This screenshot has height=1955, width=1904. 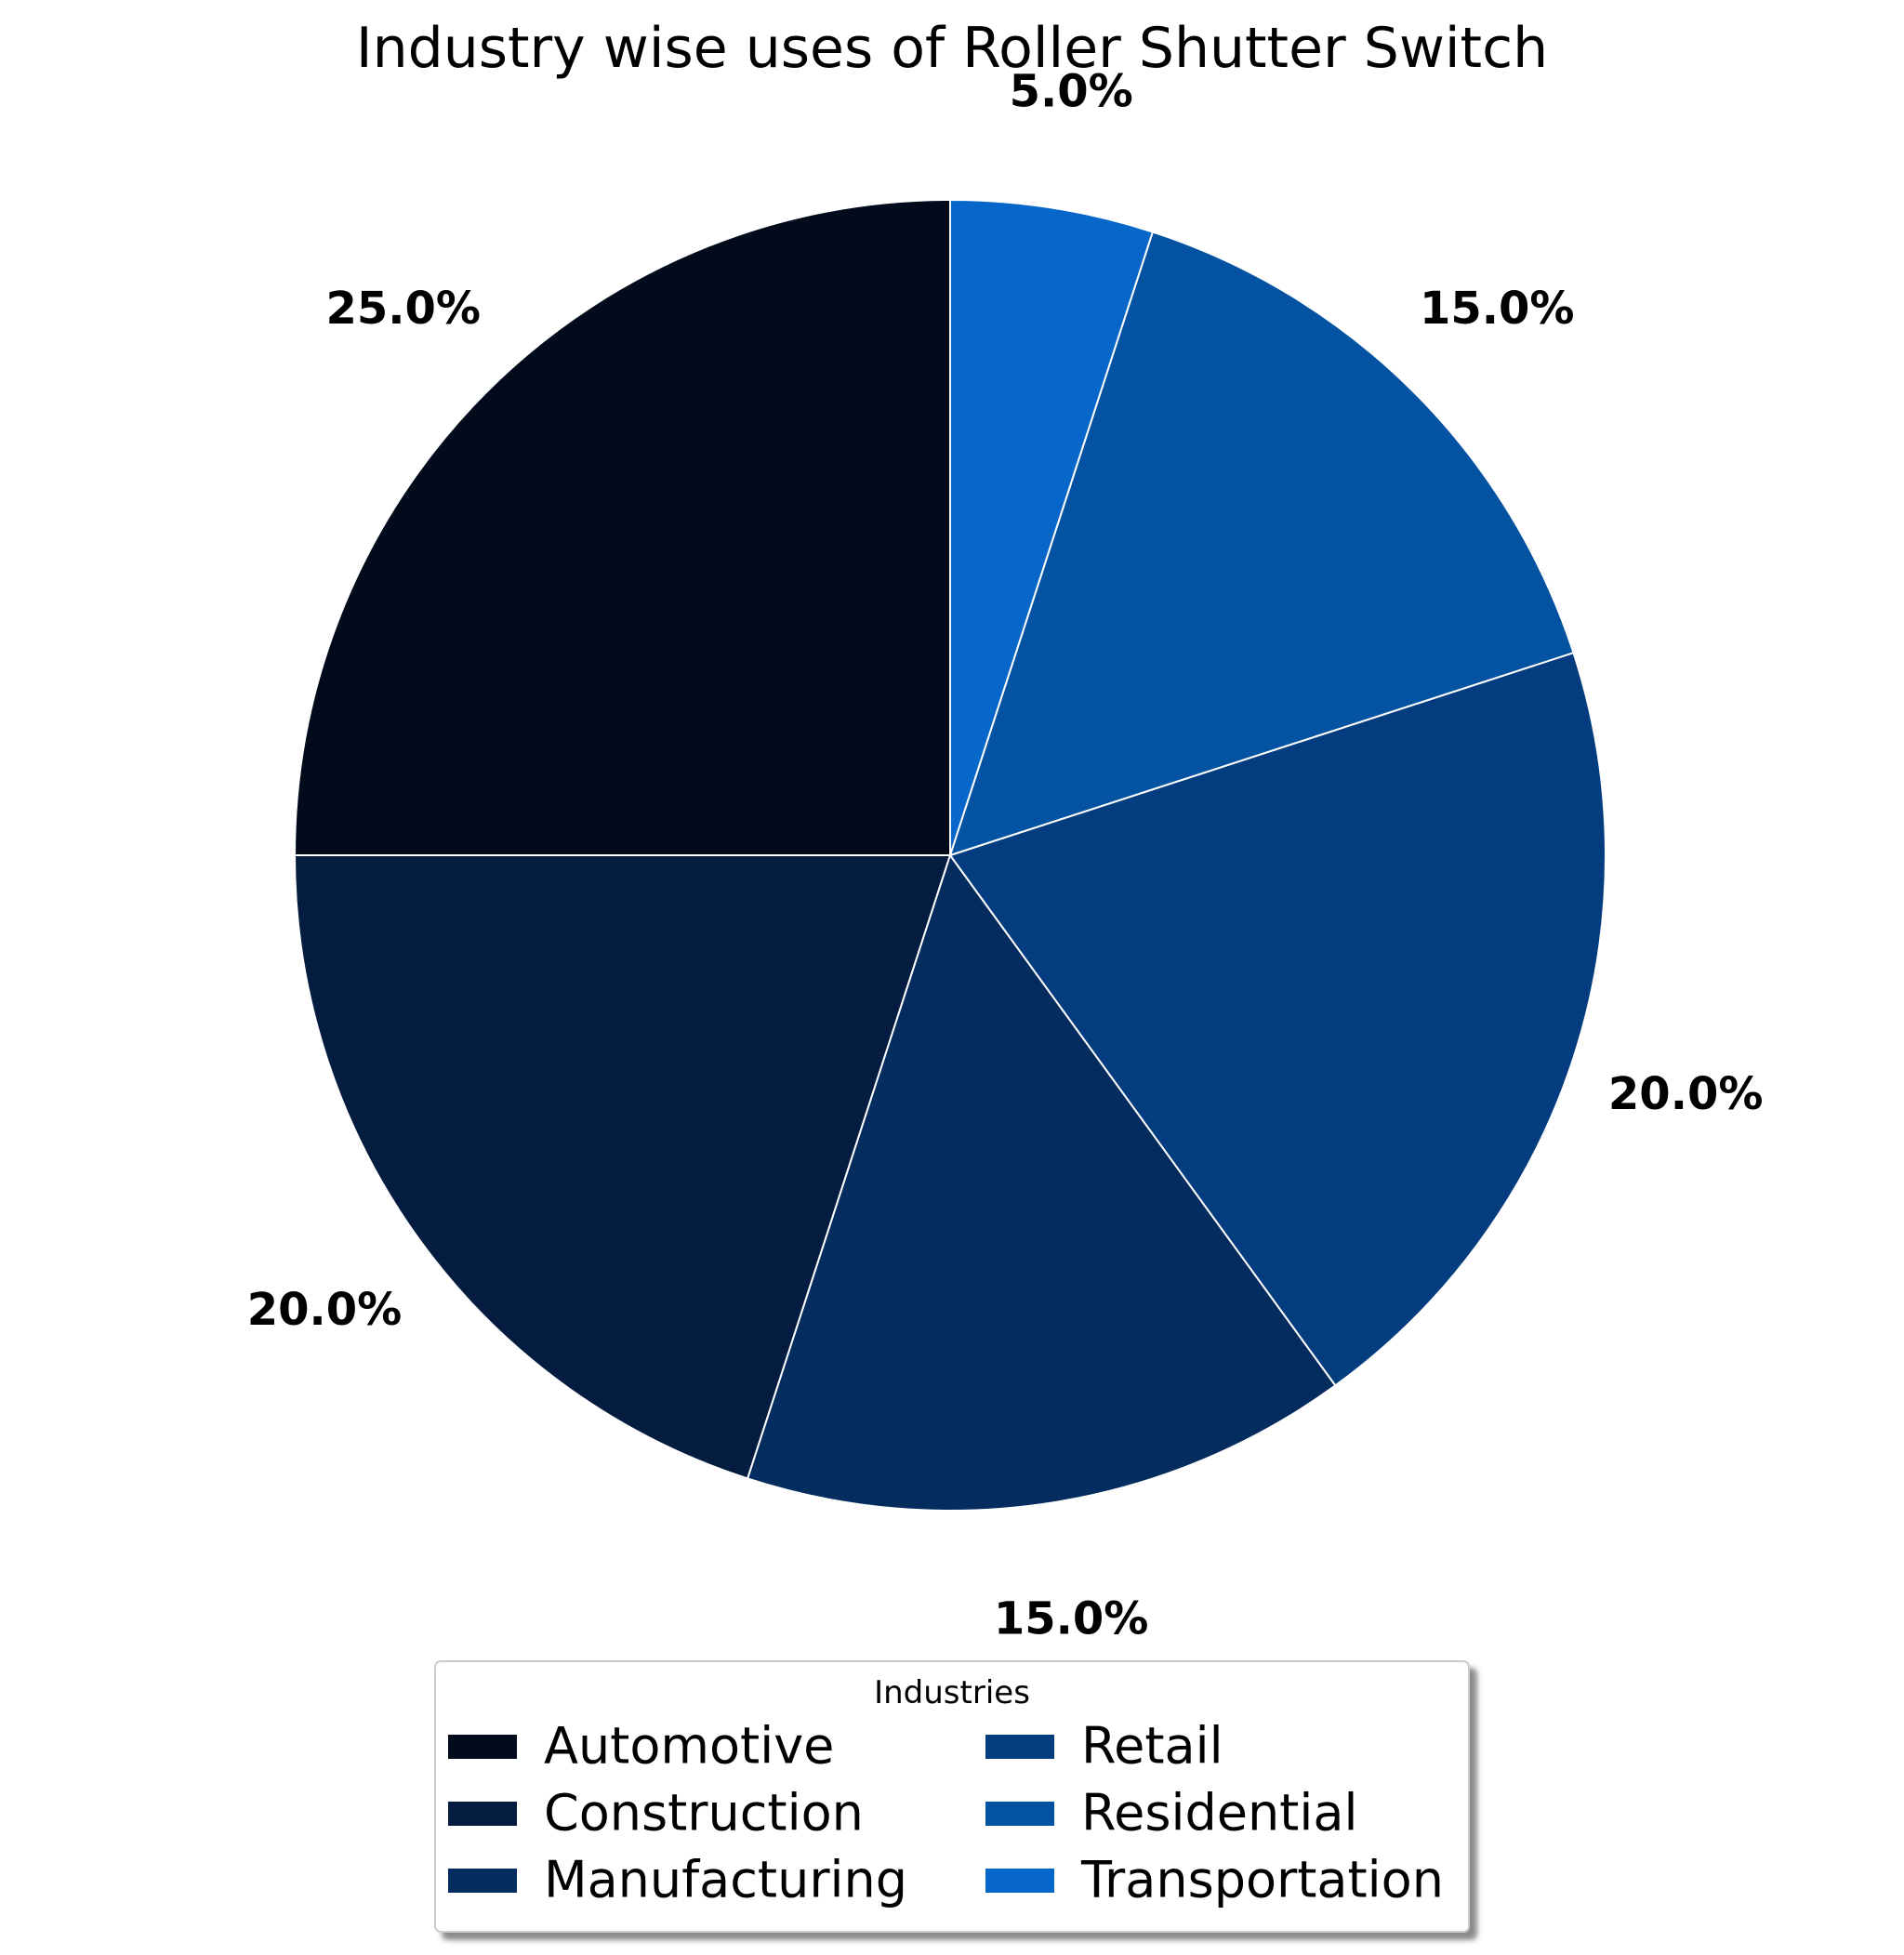 I want to click on legend-box, so click(x=952, y=1797).